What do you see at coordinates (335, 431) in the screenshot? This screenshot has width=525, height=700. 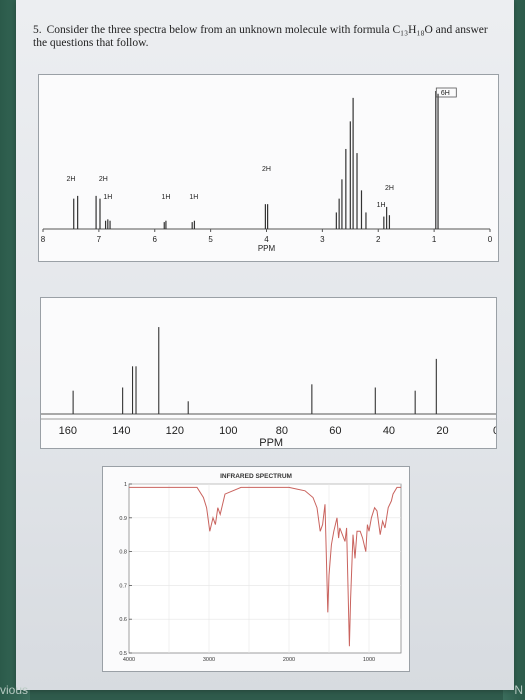 I see `tick-label: 60` at bounding box center [335, 431].